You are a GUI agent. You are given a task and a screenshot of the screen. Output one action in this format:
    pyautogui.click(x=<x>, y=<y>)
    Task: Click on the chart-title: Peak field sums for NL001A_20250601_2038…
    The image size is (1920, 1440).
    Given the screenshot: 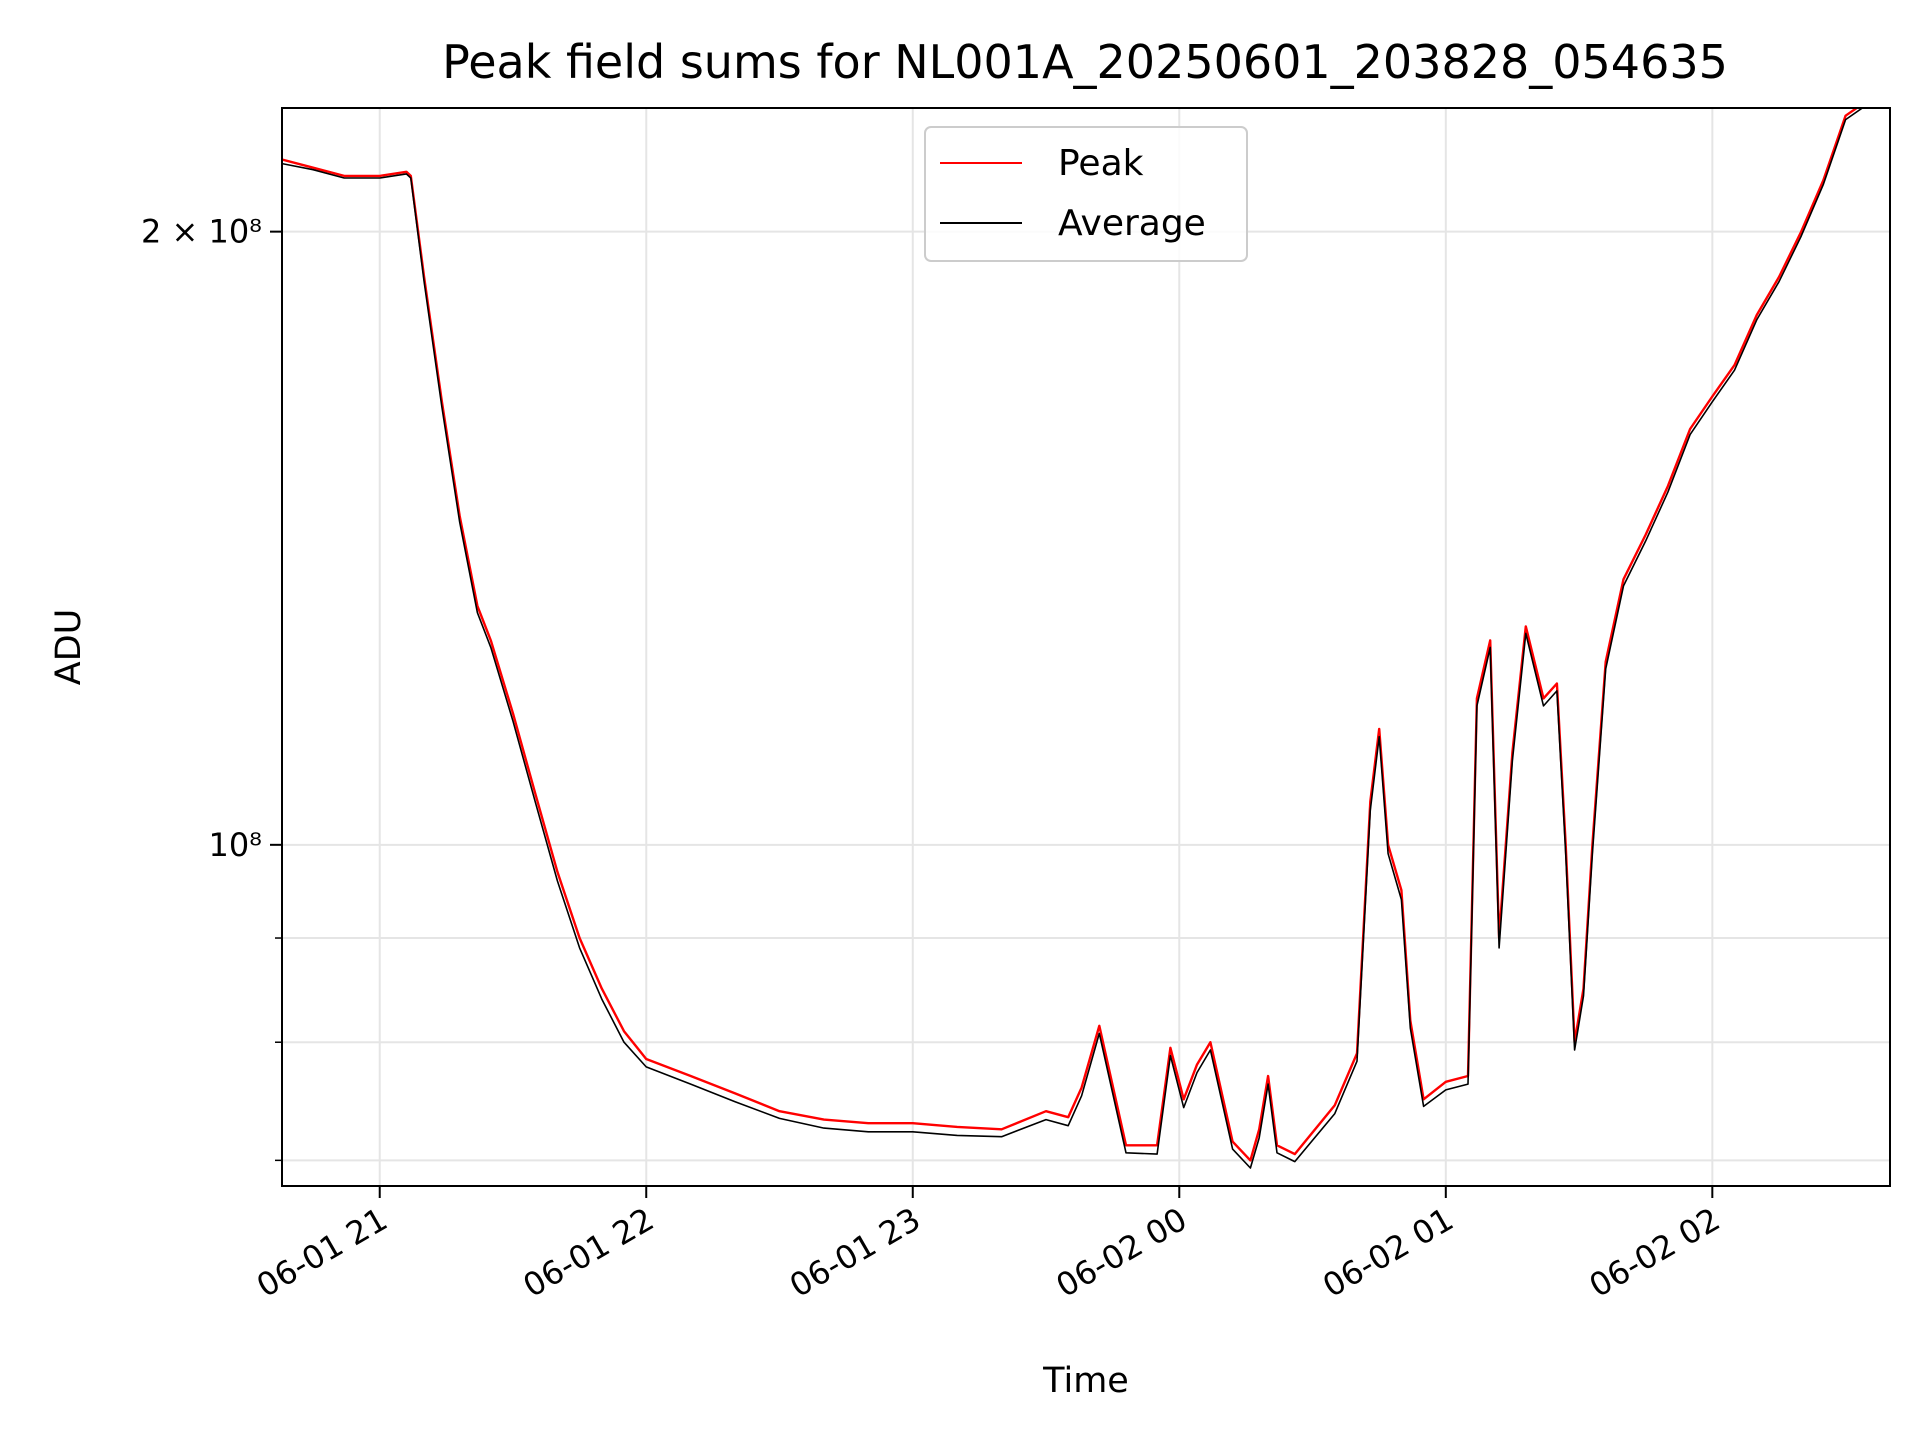 What is the action you would take?
    pyautogui.click(x=1085, y=62)
    